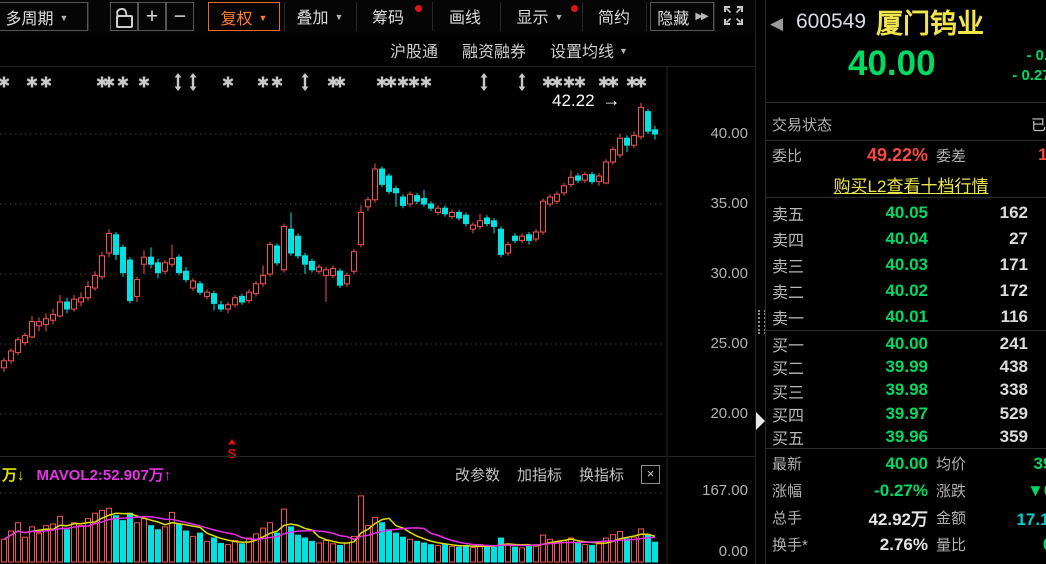  Describe the element at coordinates (911, 186) in the screenshot. I see `l2-quote-link: 购买L2查看十档行情` at that location.